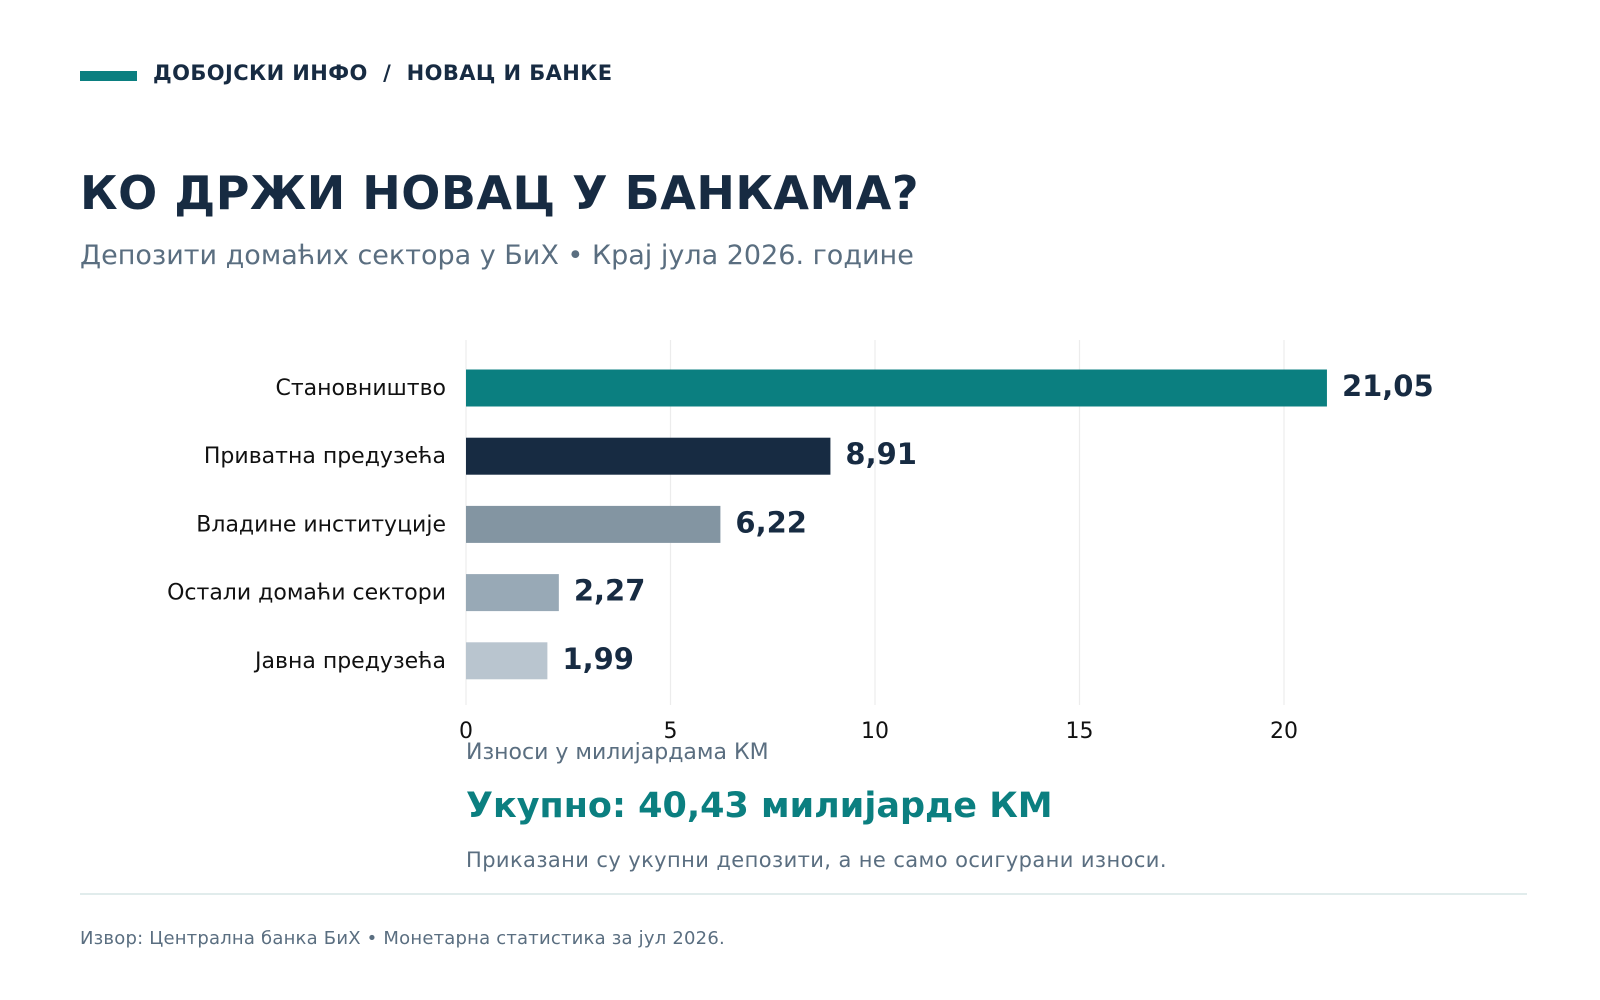 The height and width of the screenshot is (1000, 1600). Describe the element at coordinates (383, 73) in the screenshot. I see `kicker-breadcrumb: ДОБОЈСКИ ИНФО / НОВАЦ И БАНКЕ` at that location.